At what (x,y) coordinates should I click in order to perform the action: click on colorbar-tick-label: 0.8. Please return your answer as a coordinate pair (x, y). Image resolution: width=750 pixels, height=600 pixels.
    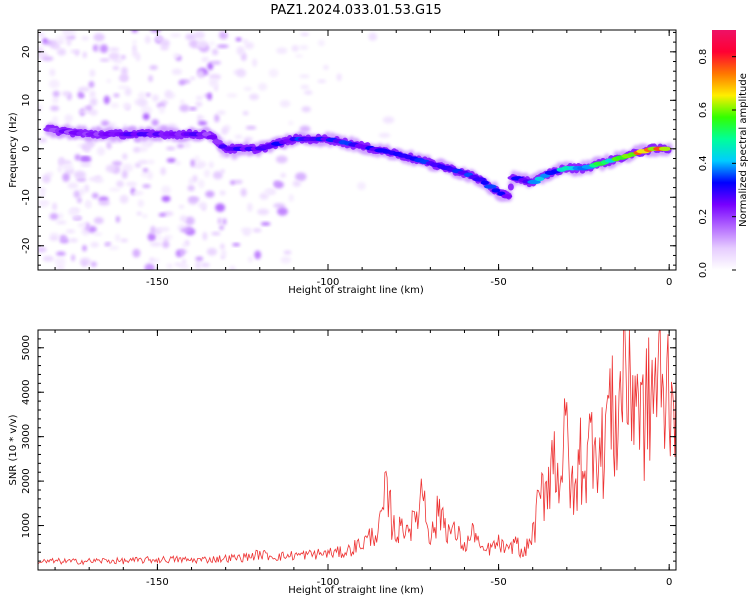
    Looking at the image, I should click on (703, 57).